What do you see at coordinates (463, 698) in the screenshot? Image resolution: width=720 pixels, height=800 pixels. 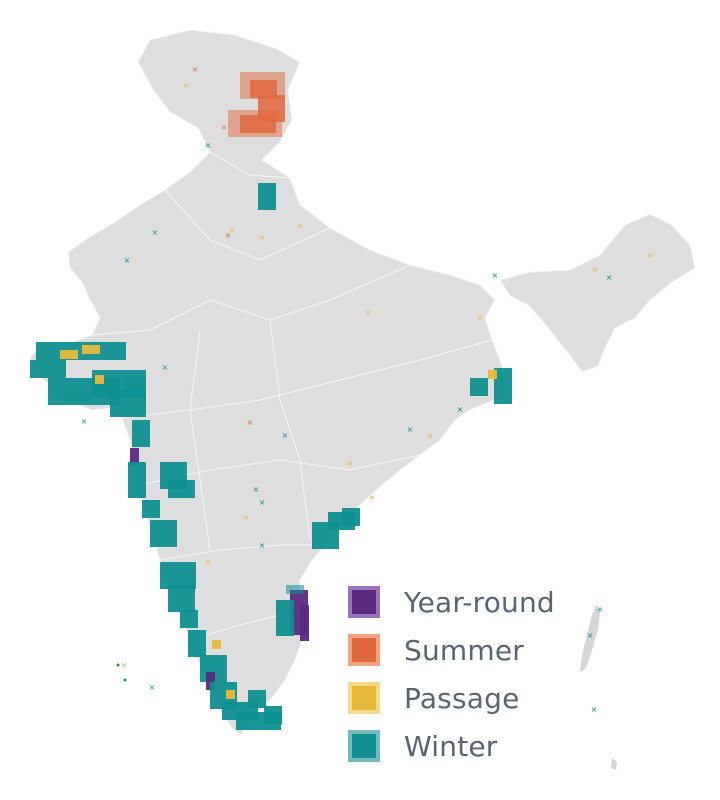 I see `legend-item-passage: Passage` at bounding box center [463, 698].